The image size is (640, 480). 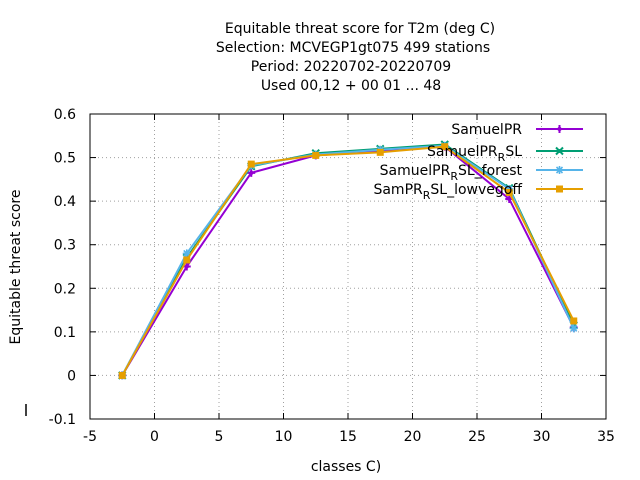 What do you see at coordinates (490, 171) in the screenshot?
I see `legend-label-tail: SL_forest` at bounding box center [490, 171].